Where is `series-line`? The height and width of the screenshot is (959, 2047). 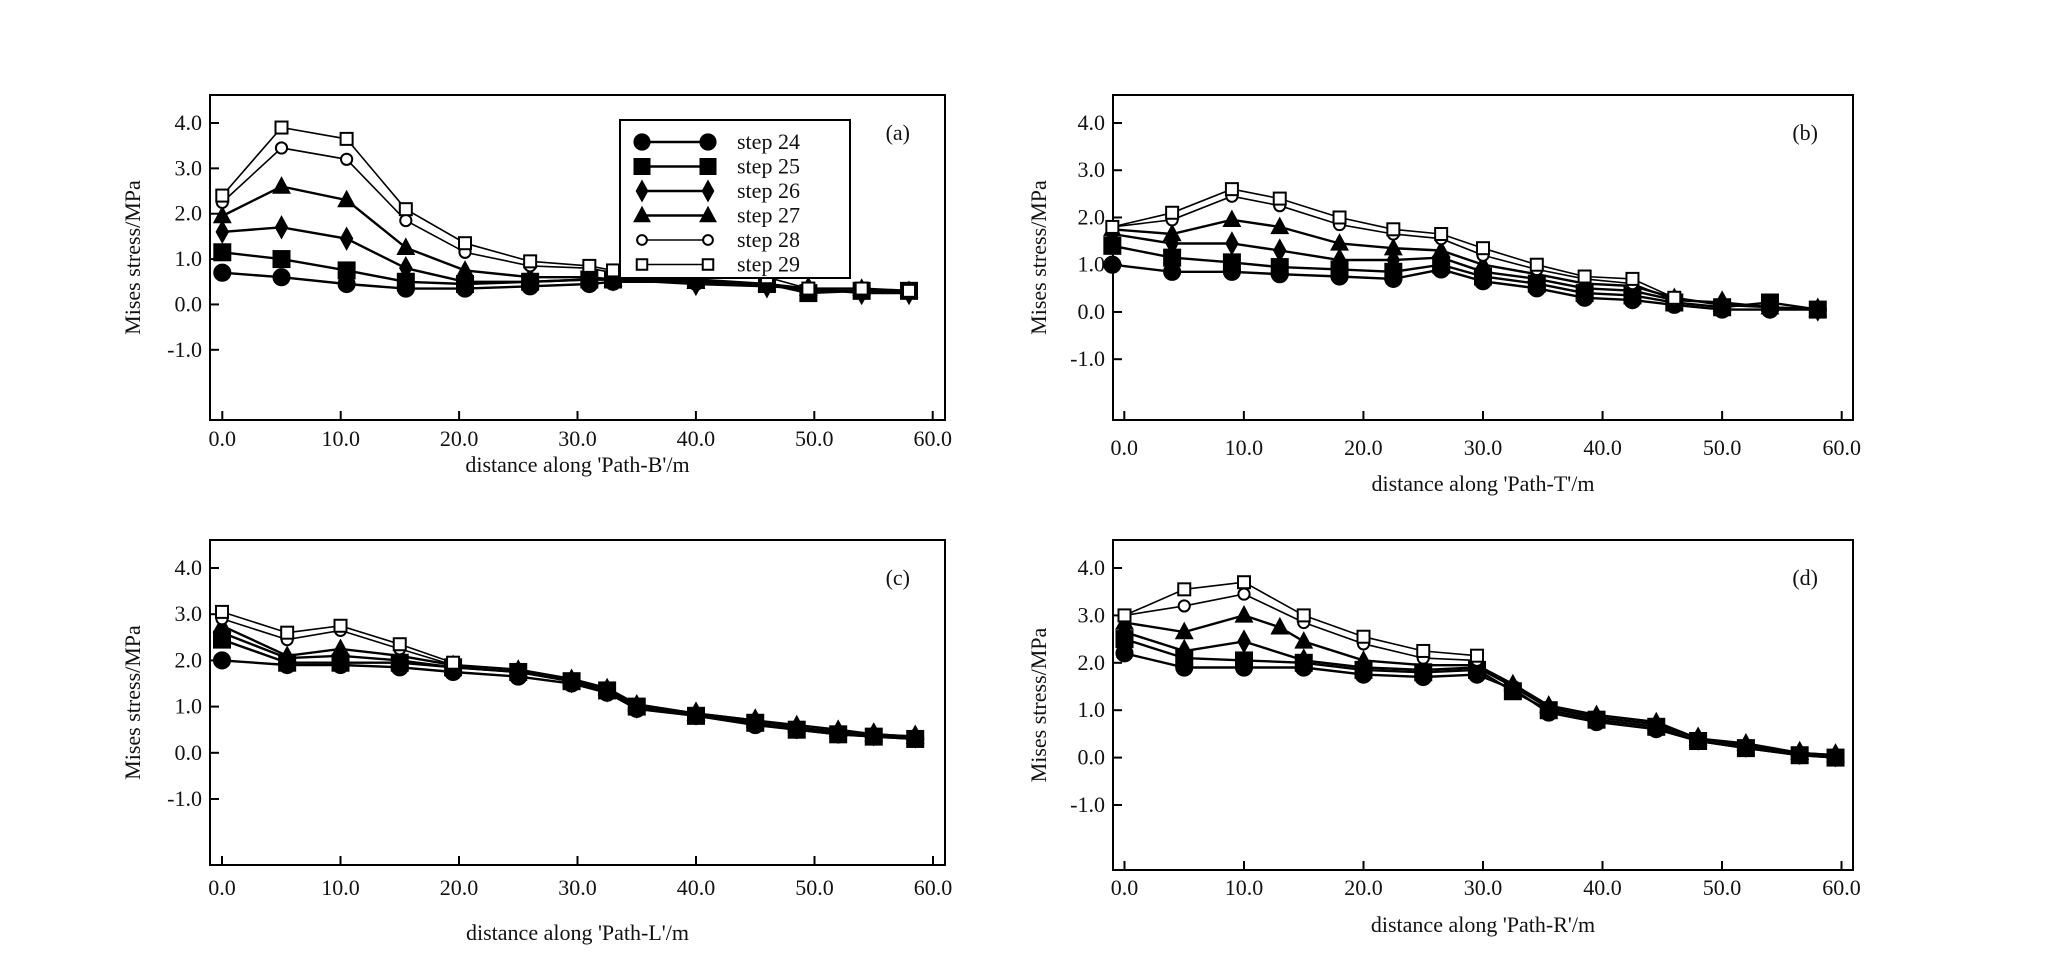 series-line is located at coordinates (1465, 277).